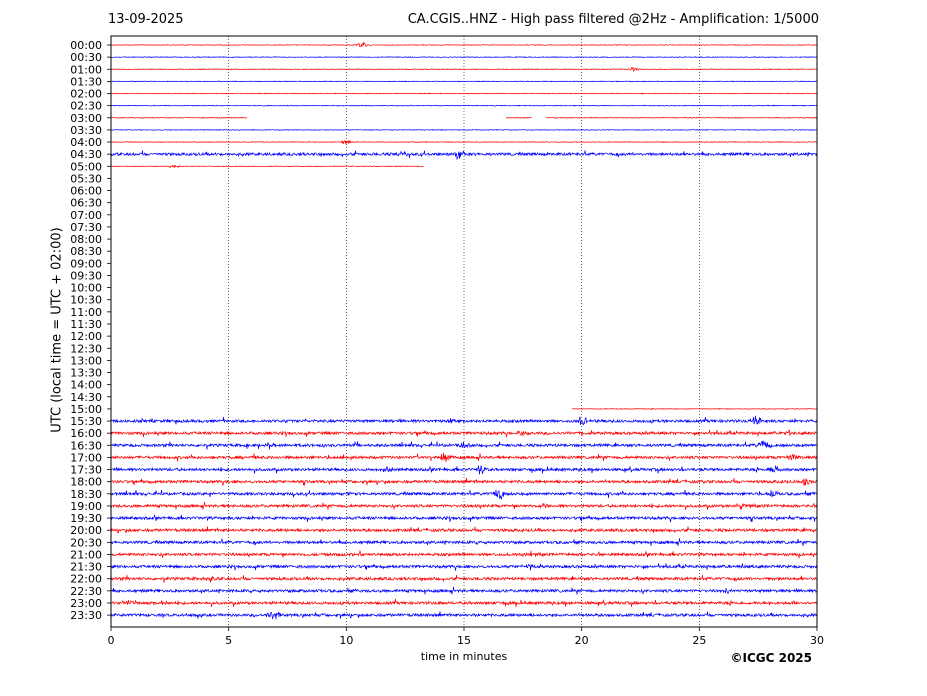 This screenshot has width=927, height=696. Describe the element at coordinates (86, 154) in the screenshot. I see `y-tick-label-0430: 04:30` at that location.